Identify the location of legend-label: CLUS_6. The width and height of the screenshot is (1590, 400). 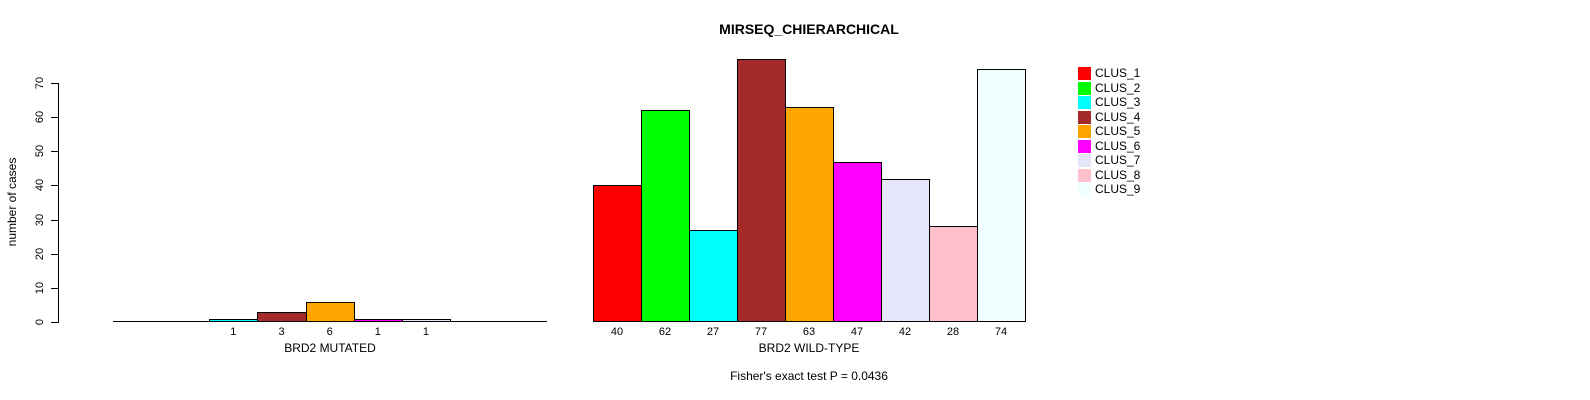
(1118, 145).